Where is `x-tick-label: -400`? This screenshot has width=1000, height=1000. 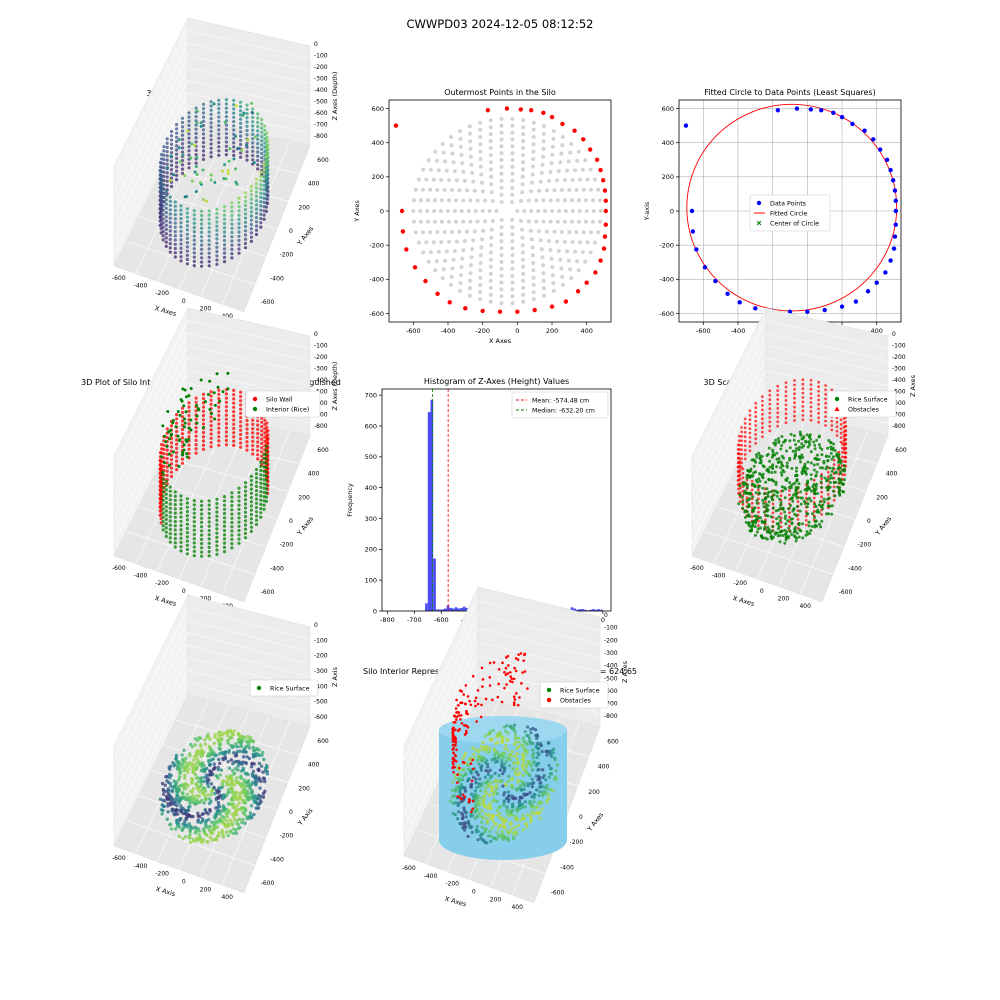
x-tick-label: -400 is located at coordinates (141, 866).